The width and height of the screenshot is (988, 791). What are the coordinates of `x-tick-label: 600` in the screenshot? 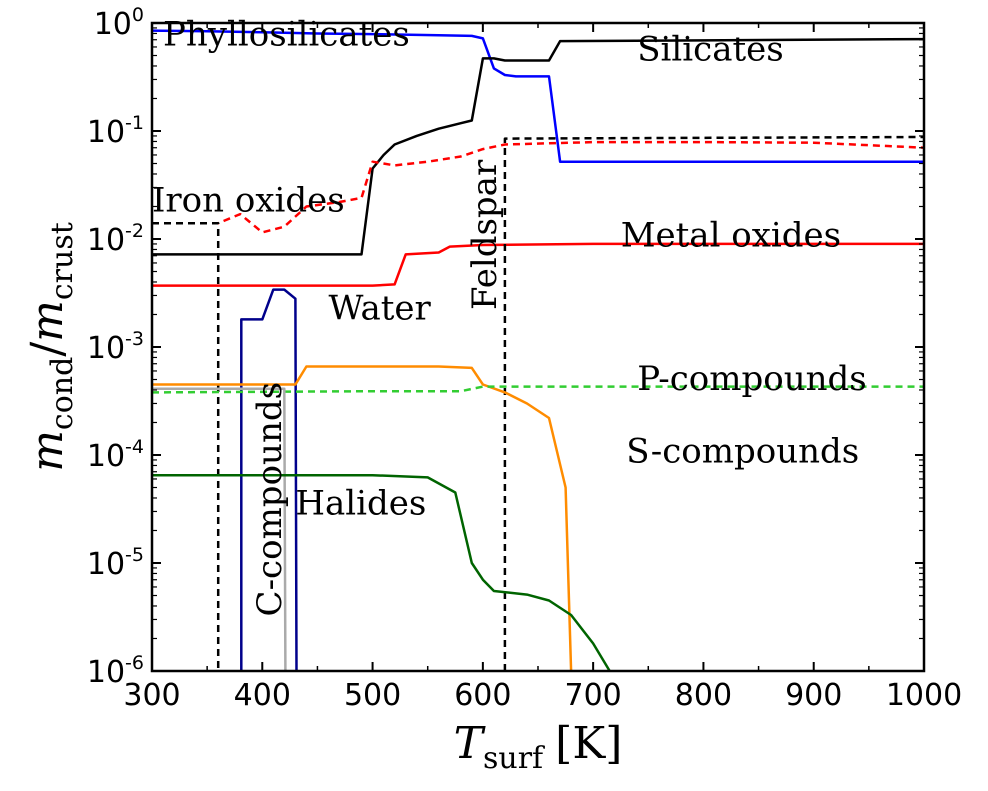 It's located at (482, 695).